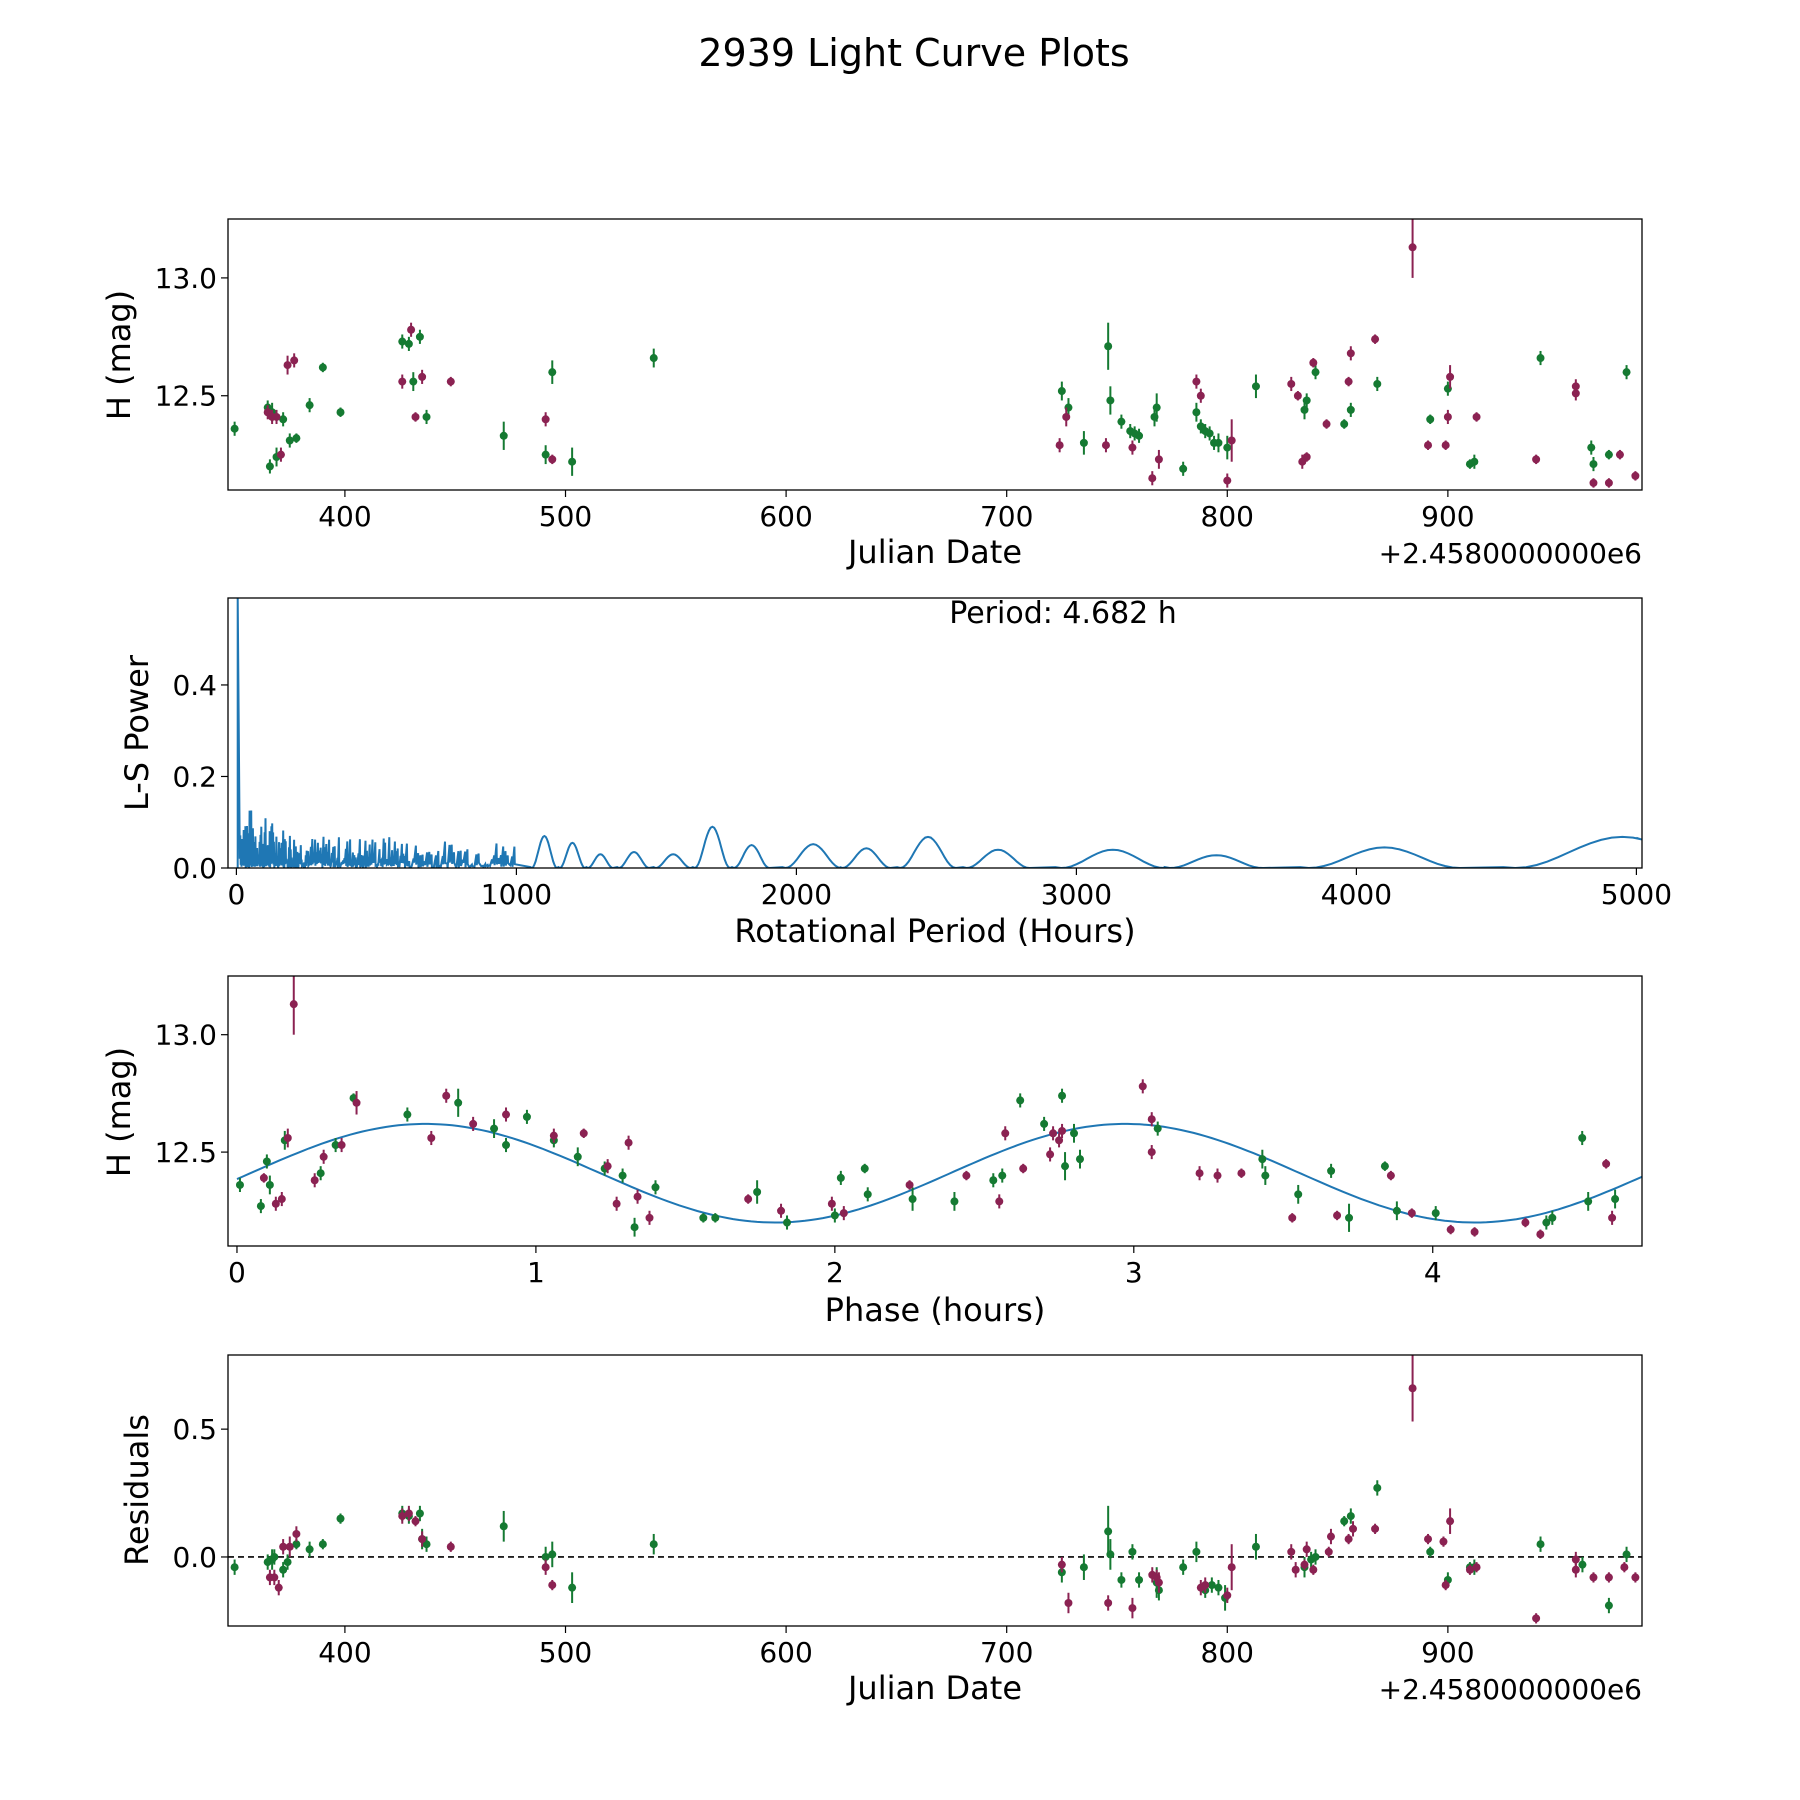 The image size is (1800, 1800). What do you see at coordinates (796, 894) in the screenshot?
I see `periodogram-xtick-label: 2000` at bounding box center [796, 894].